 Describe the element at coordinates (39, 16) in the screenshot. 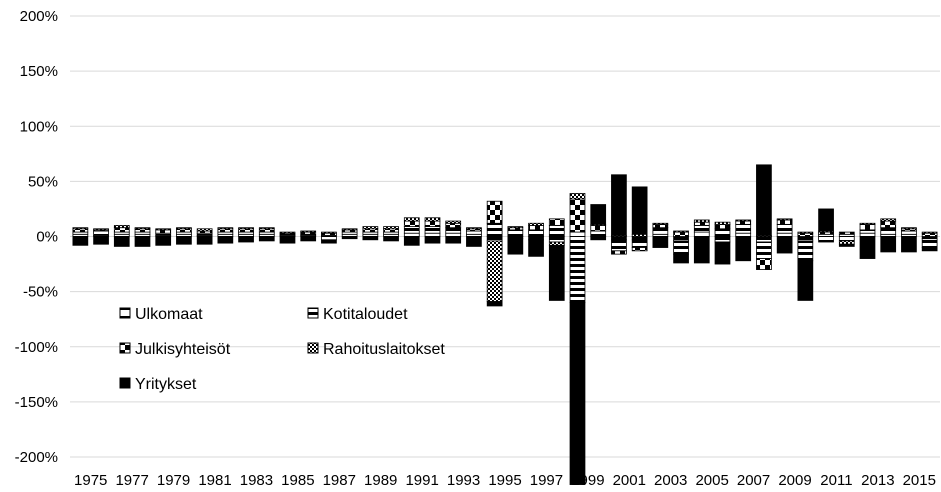

I see `y-tick-label: 200%` at that location.